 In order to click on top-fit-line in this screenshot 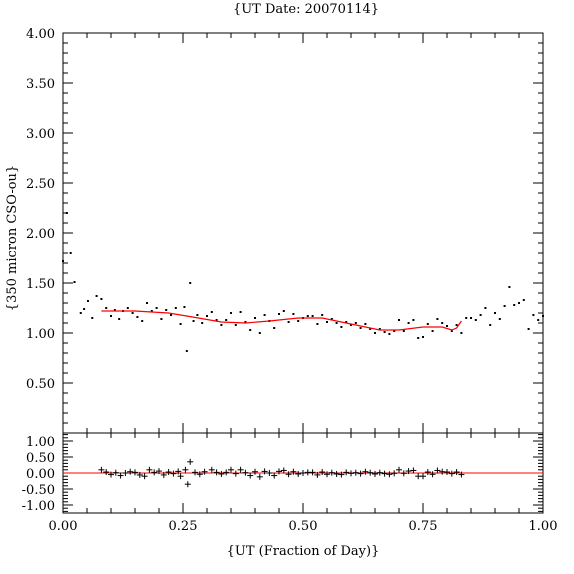, I will do `click(281, 320)`.